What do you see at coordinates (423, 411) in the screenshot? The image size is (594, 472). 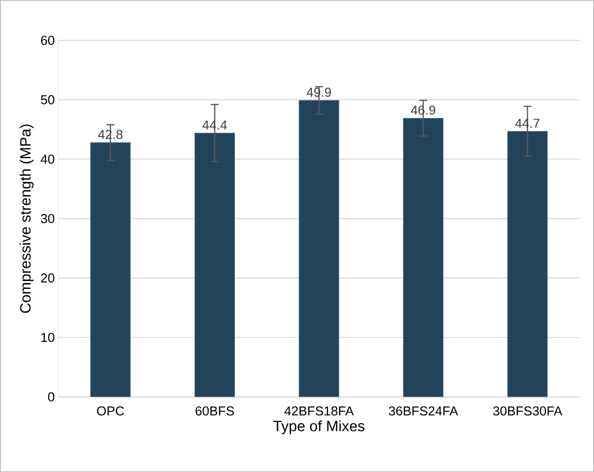 I see `x-tick-label: 36BFS24FA` at bounding box center [423, 411].